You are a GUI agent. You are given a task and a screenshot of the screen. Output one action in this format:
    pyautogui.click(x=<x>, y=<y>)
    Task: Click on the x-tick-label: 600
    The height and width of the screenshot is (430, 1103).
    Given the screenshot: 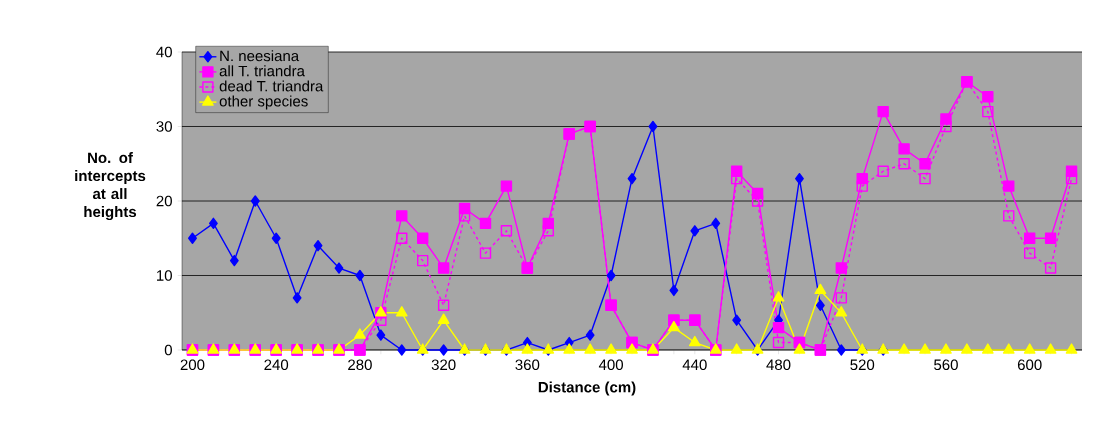 What is the action you would take?
    pyautogui.click(x=1029, y=365)
    